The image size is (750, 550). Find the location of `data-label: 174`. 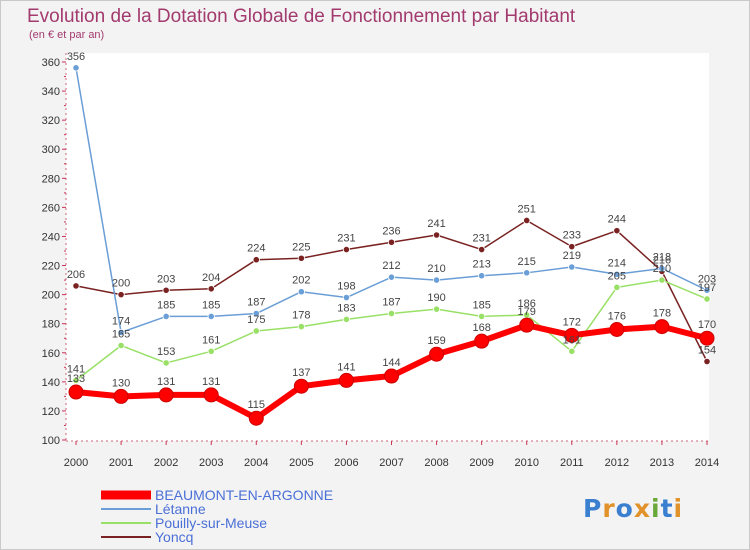

data-label: 174 is located at coordinates (121, 321).